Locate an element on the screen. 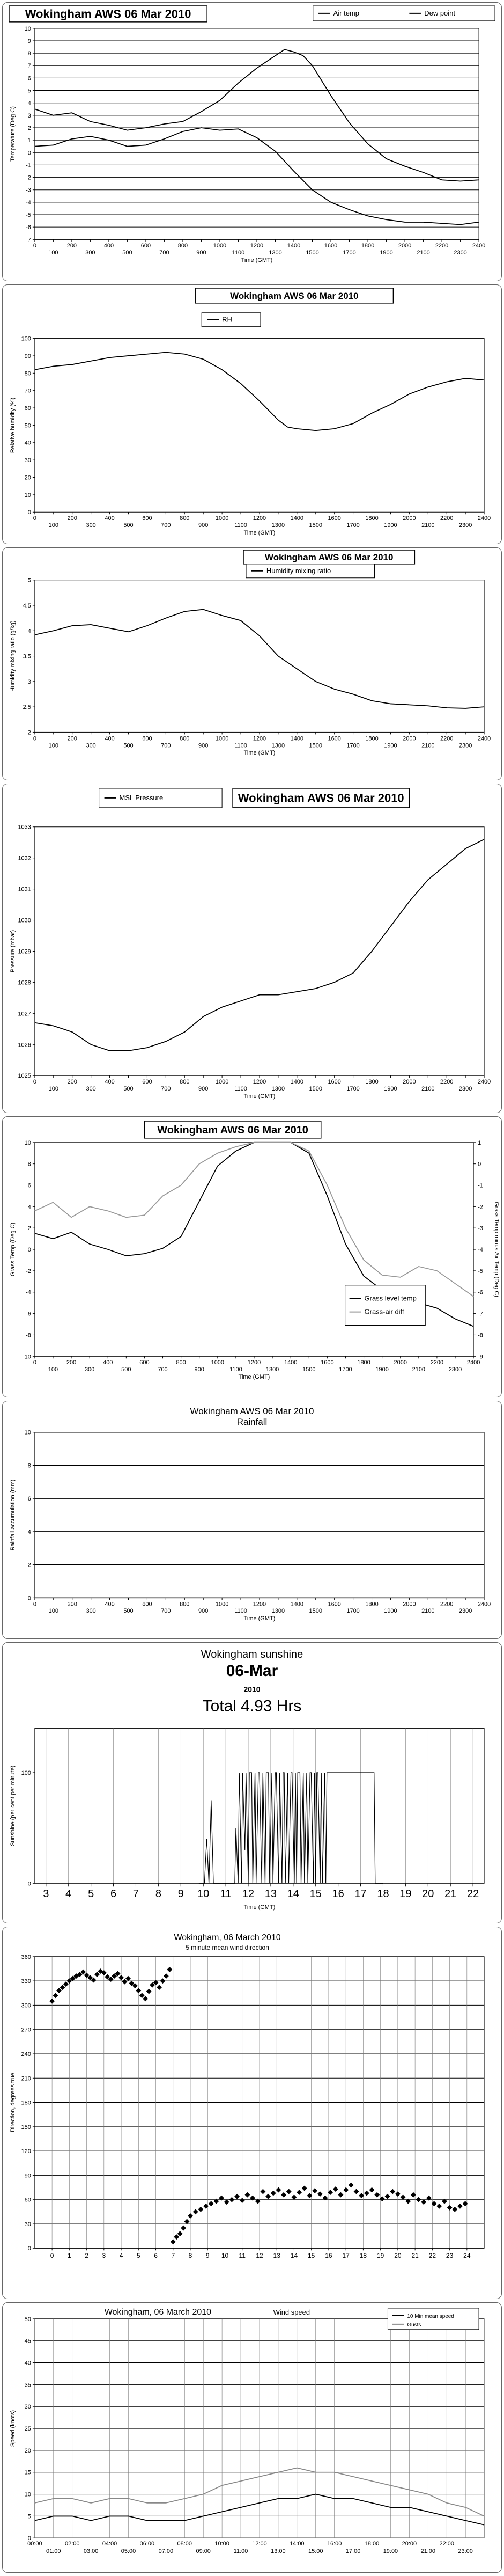  y-tick-label: 360 is located at coordinates (26, 1957).